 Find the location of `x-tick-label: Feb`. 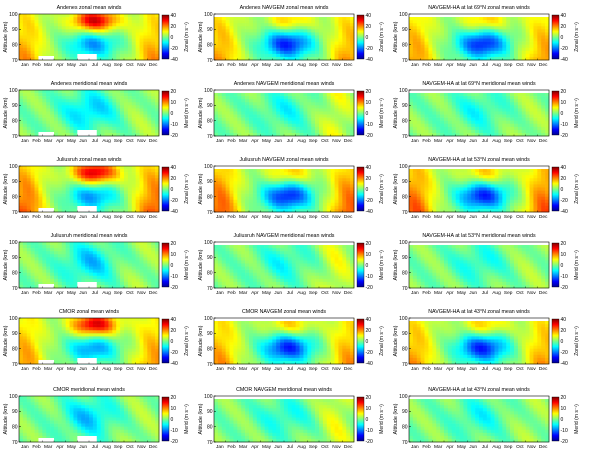

x-tick-label: Feb is located at coordinates (426, 65).